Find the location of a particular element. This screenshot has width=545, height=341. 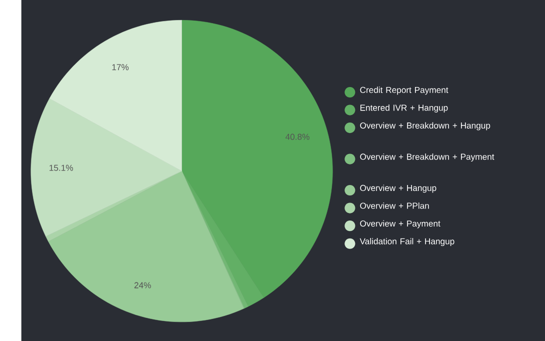

legend-label: Overview + Hangup is located at coordinates (398, 188).